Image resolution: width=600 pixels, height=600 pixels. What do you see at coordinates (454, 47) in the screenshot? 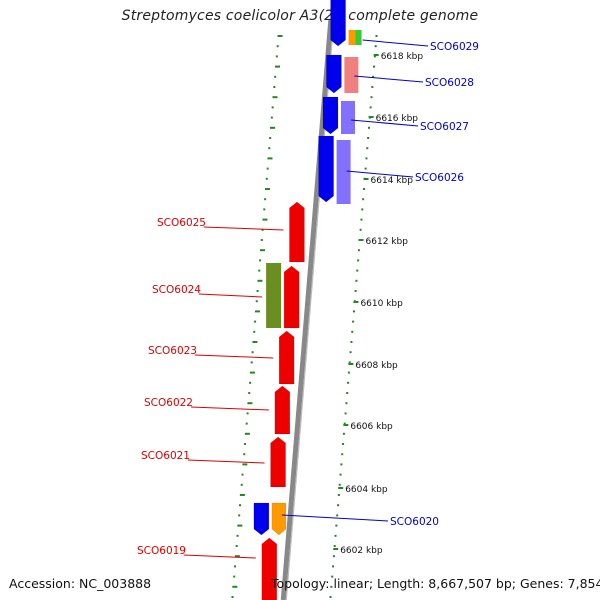
I see `gene-label-sco6029: SCO6029` at bounding box center [454, 47].